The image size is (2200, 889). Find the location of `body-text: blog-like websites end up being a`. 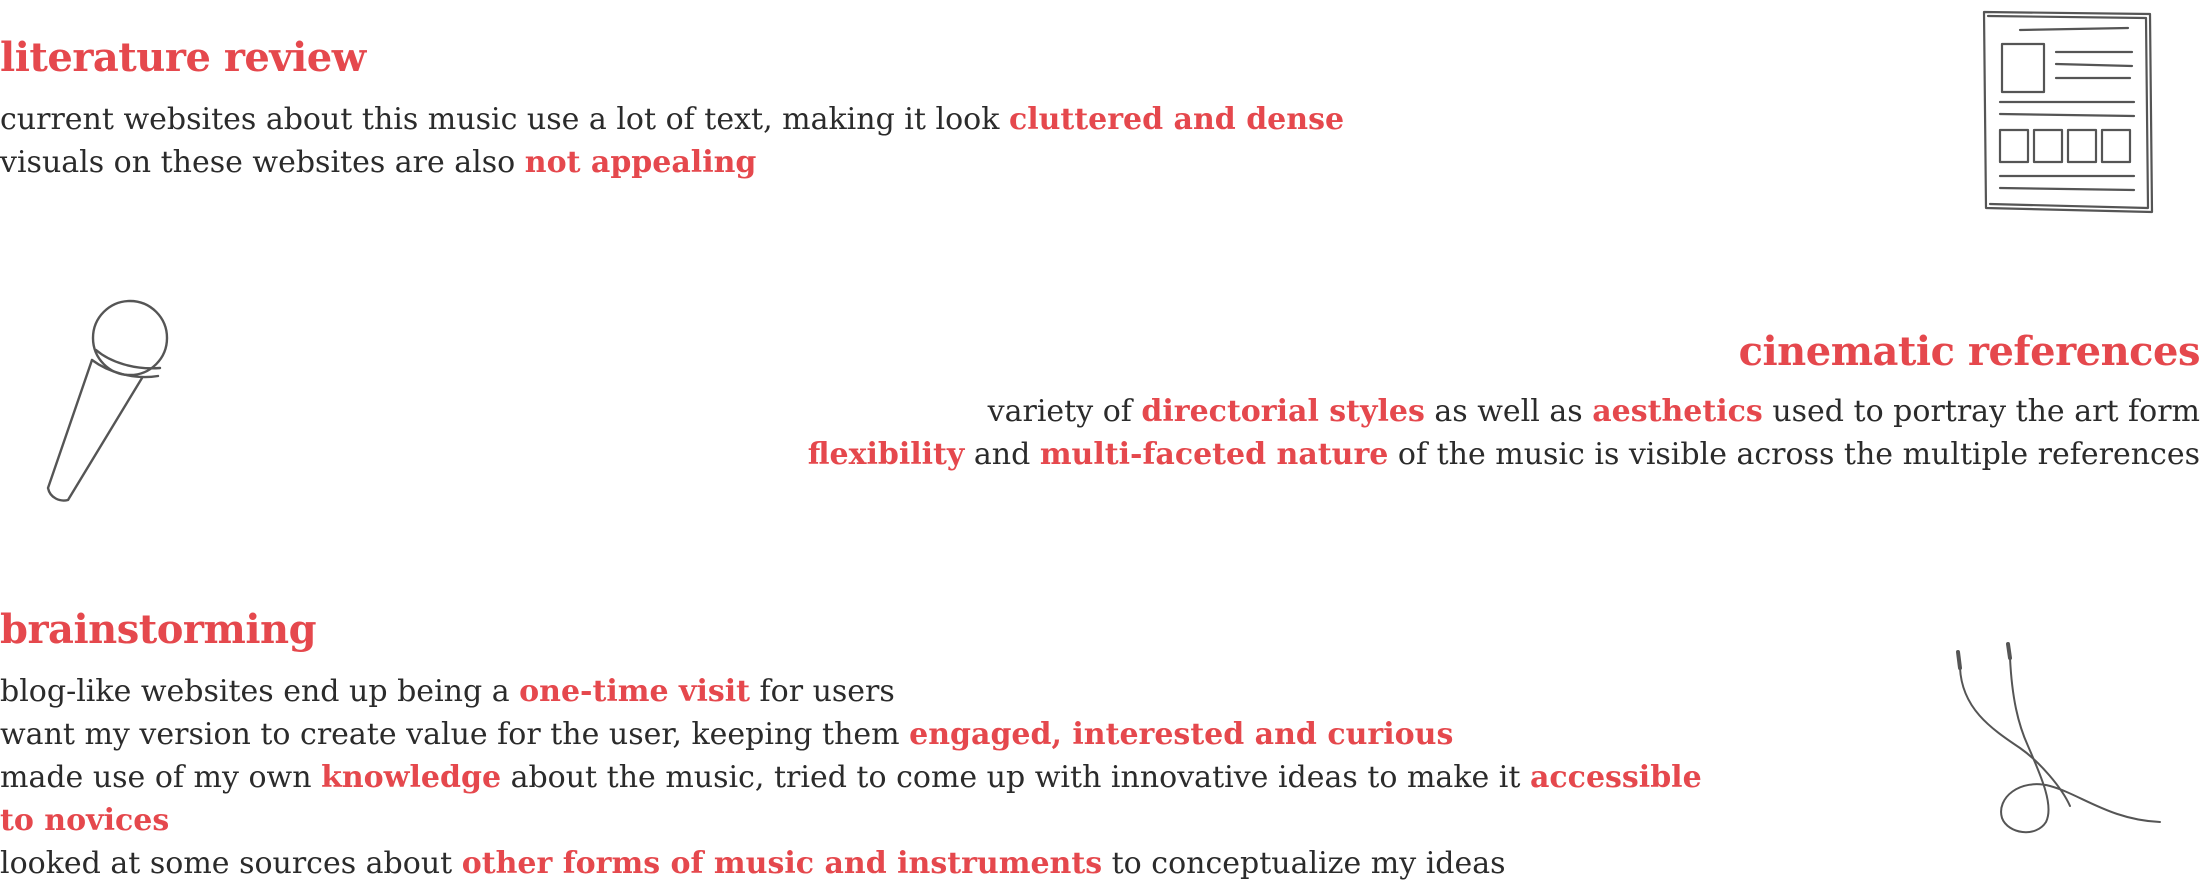

body-text: blog-like websites end up being a is located at coordinates (260, 691).